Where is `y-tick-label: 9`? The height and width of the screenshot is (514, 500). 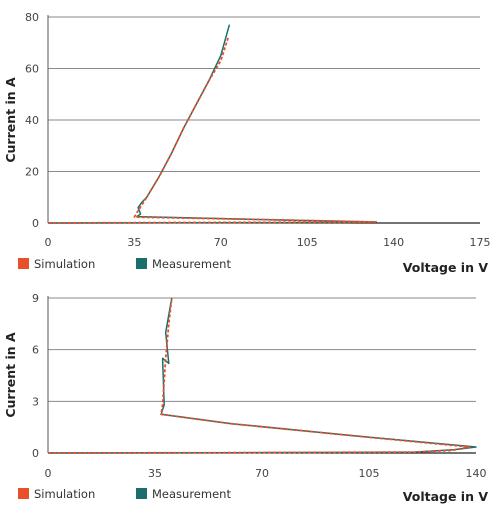
y-tick-label: 9 is located at coordinates (35, 298).